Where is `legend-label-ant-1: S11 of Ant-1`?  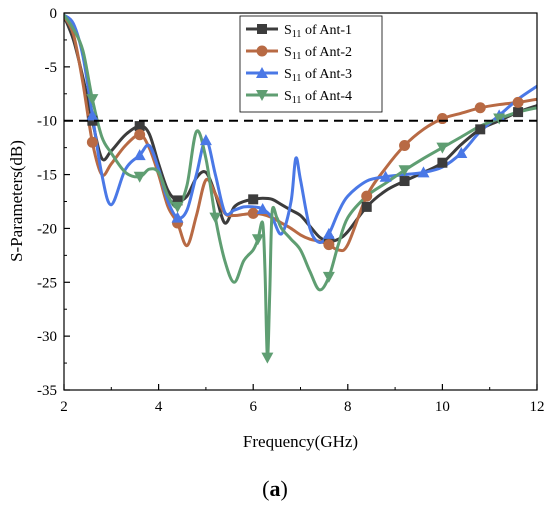
legend-label-ant-1: S11 of Ant-1 is located at coordinates (318, 31).